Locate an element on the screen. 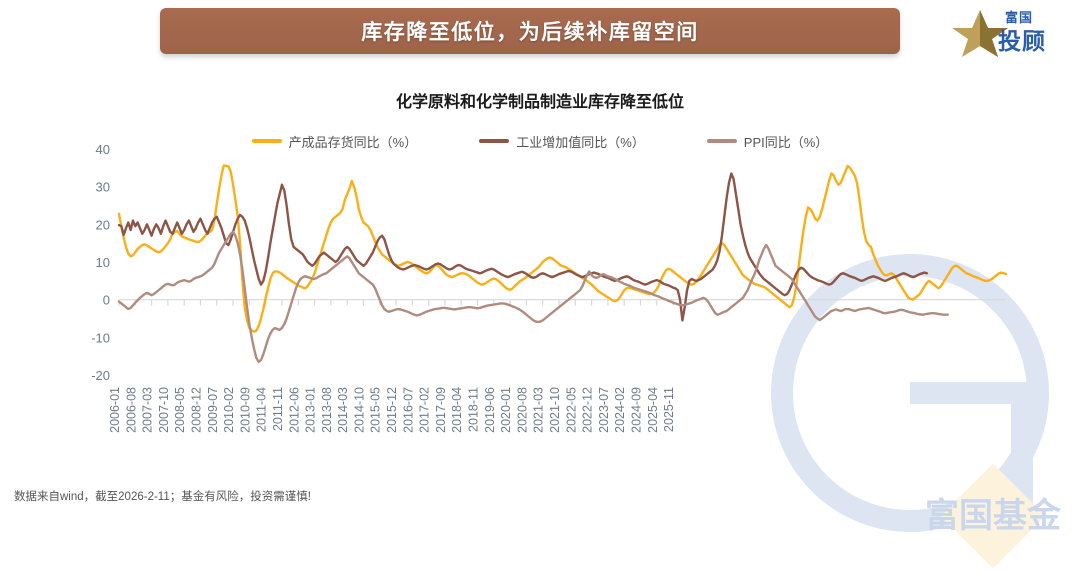  x-tick-label: 2010-09 is located at coordinates (245, 410).